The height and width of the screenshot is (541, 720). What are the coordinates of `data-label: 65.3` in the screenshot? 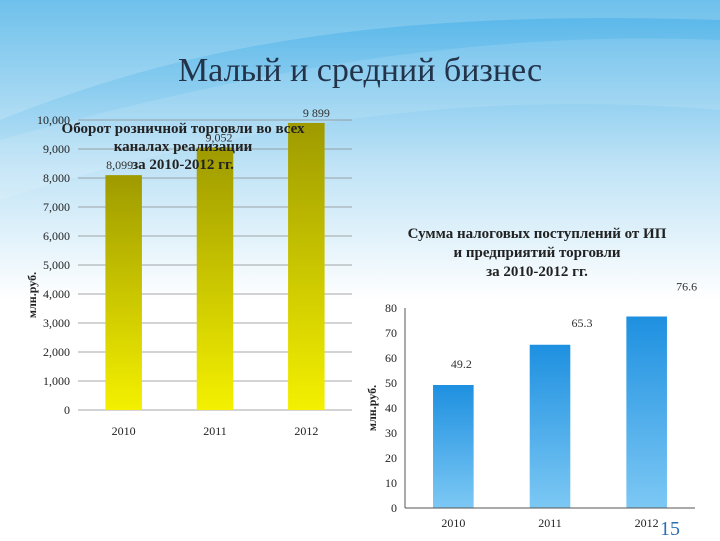 It's located at (582, 323).